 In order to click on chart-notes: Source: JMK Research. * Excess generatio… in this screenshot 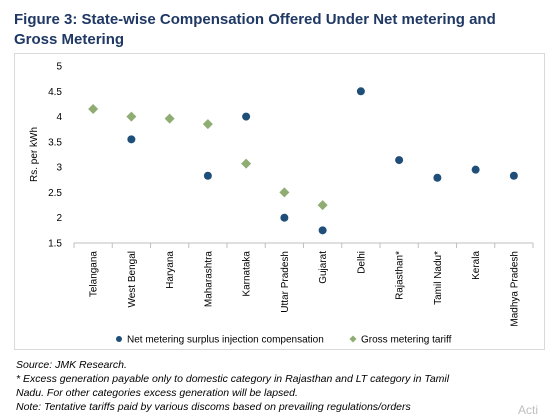, I will do `click(266, 386)`.